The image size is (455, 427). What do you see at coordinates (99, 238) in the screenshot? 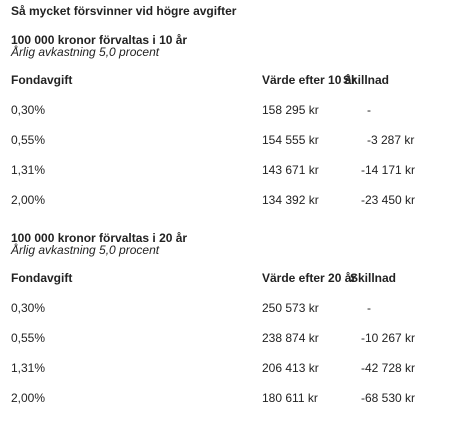
I see `section-heading: 100 000 kronor förvaltas i 20 år` at bounding box center [99, 238].